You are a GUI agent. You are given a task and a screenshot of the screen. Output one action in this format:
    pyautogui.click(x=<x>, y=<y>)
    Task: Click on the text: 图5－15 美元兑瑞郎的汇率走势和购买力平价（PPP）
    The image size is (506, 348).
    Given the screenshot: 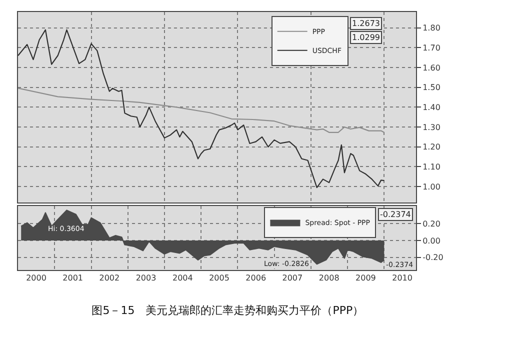 What is the action you would take?
    pyautogui.click(x=228, y=310)
    